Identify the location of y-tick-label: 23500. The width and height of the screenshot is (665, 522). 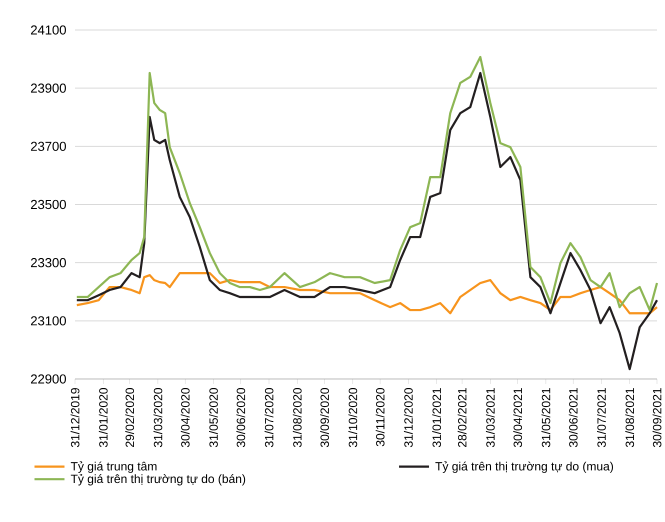
(48, 205).